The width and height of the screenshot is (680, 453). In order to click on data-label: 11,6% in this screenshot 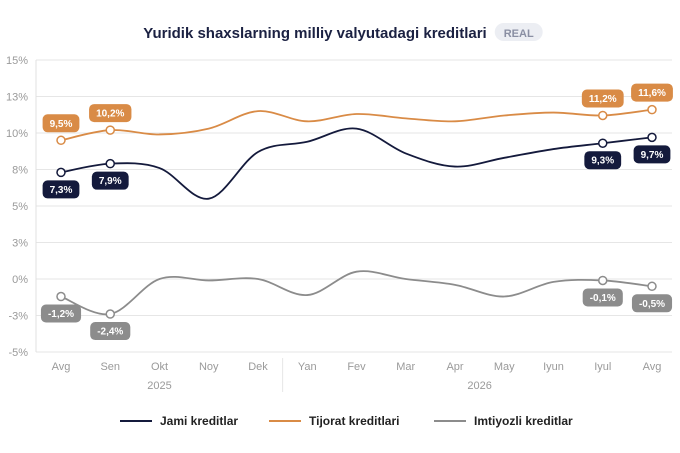, I will do `click(652, 92)`.